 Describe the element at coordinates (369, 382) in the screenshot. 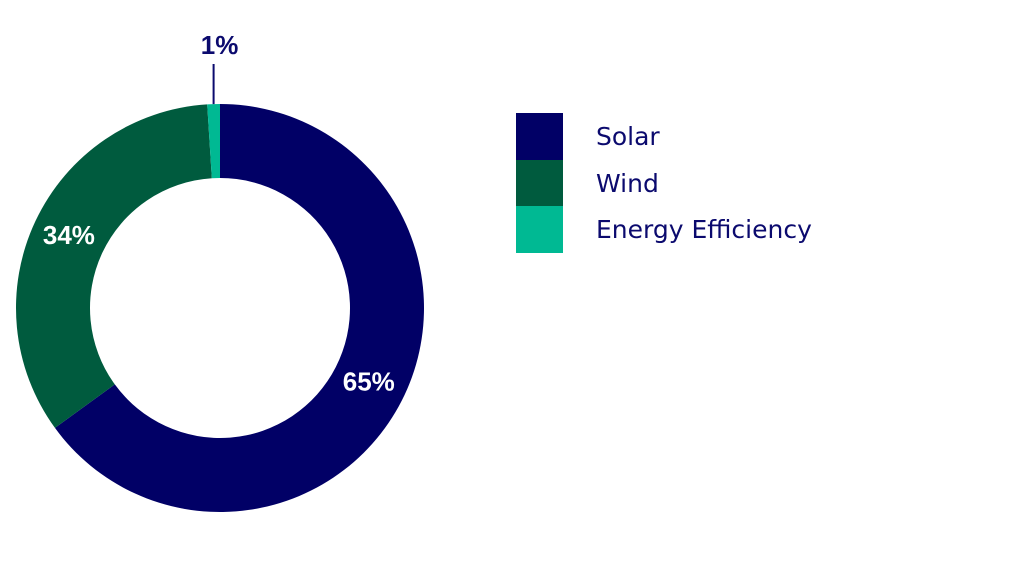

I see `data-label-solar: 65%` at that location.